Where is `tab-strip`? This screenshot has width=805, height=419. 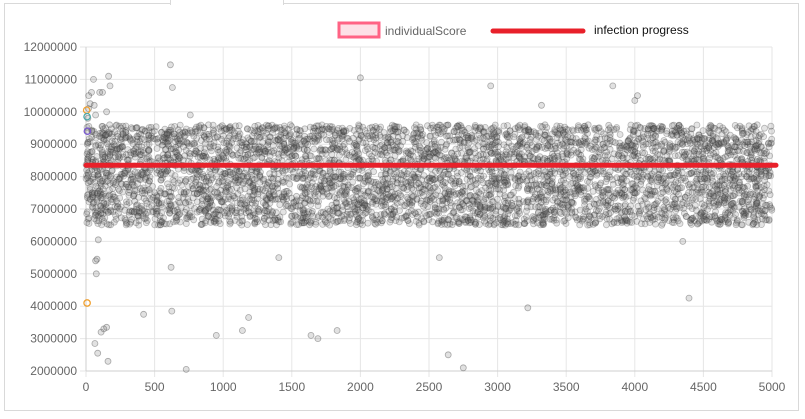
tab-strip is located at coordinates (227, 2).